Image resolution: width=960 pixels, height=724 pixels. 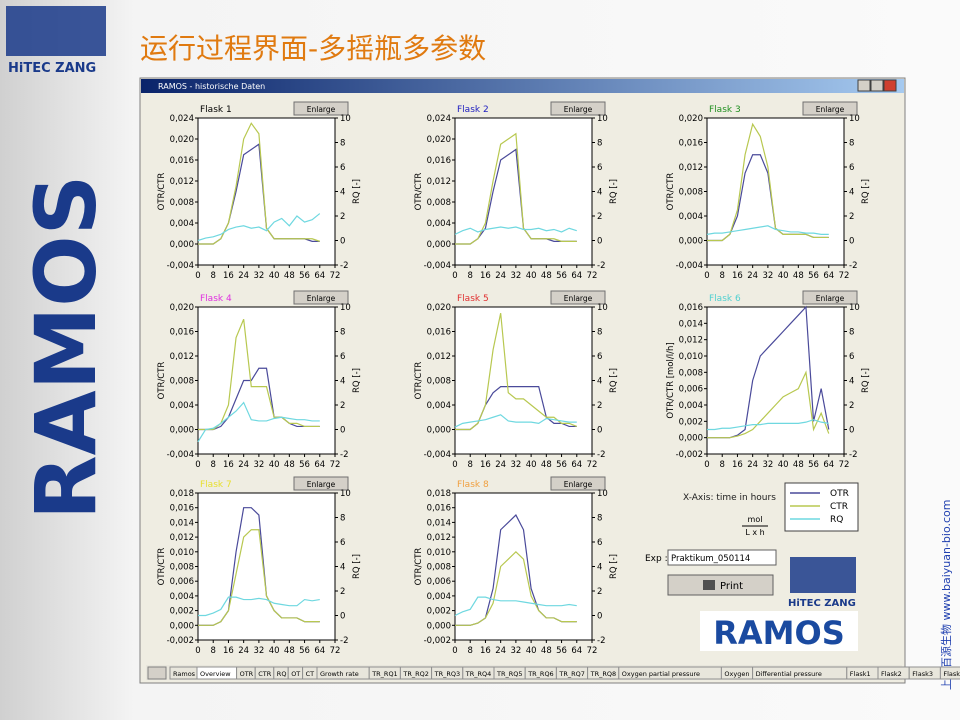 What do you see at coordinates (864, 85) in the screenshot?
I see `minimize-button` at bounding box center [864, 85].